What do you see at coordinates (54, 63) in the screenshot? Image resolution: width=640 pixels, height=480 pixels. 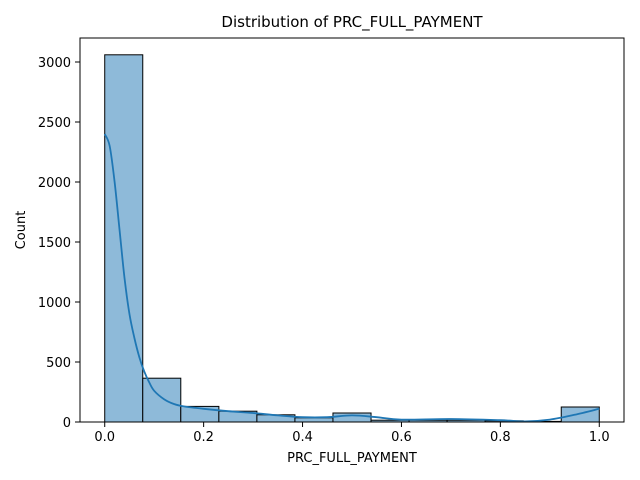 I see `y-tick-label: 3000` at bounding box center [54, 63].